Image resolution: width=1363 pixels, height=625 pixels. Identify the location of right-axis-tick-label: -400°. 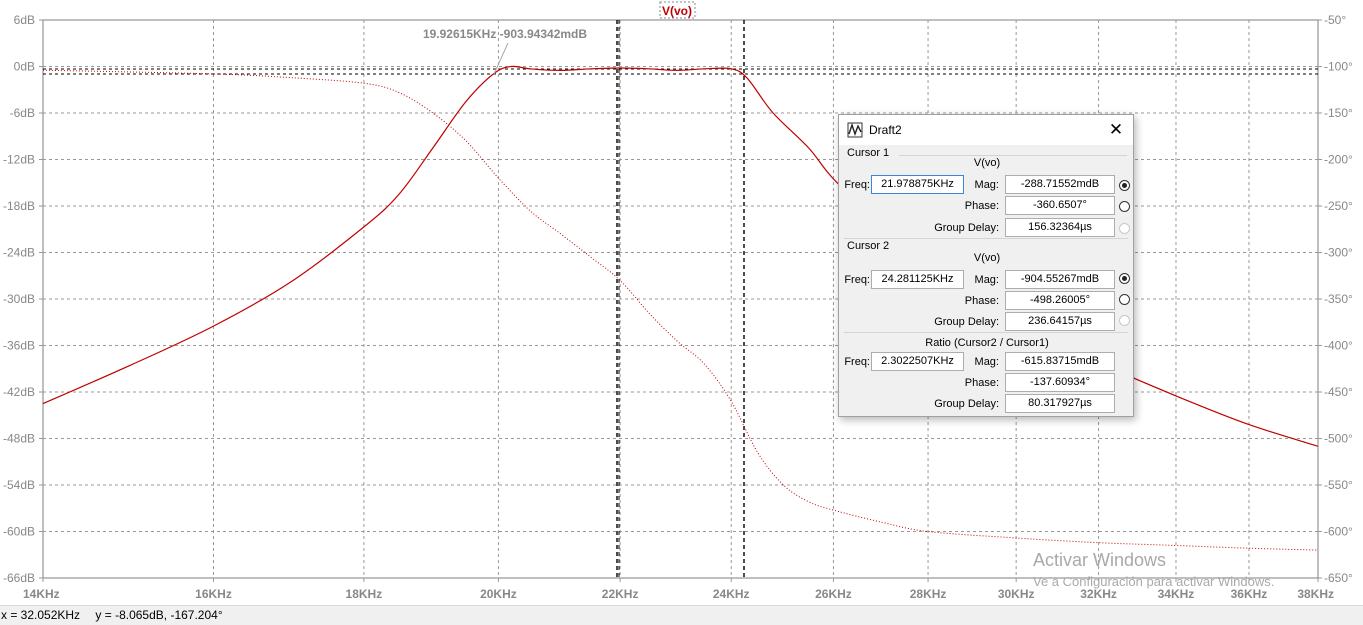
(1338, 346).